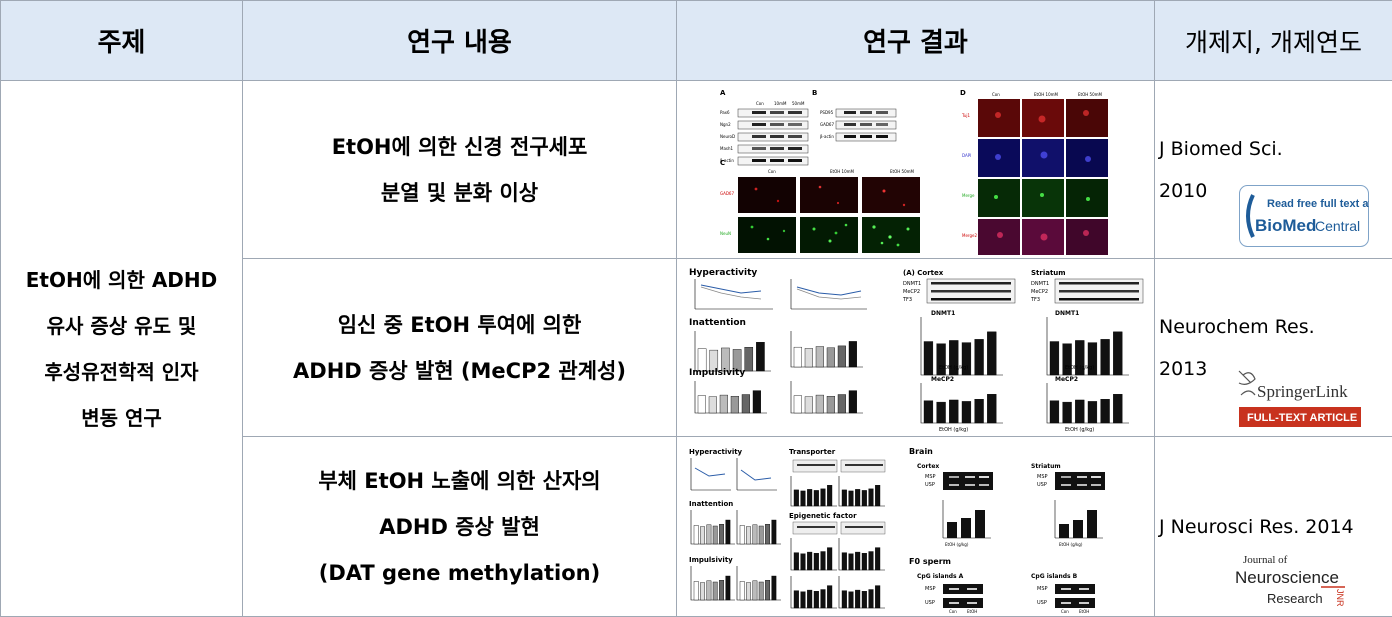 This screenshot has width=1392, height=617. What do you see at coordinates (459, 371) in the screenshot?
I see `content-line: ADHD 증상 발현 (MeCP2 관계성)` at bounding box center [459, 371].